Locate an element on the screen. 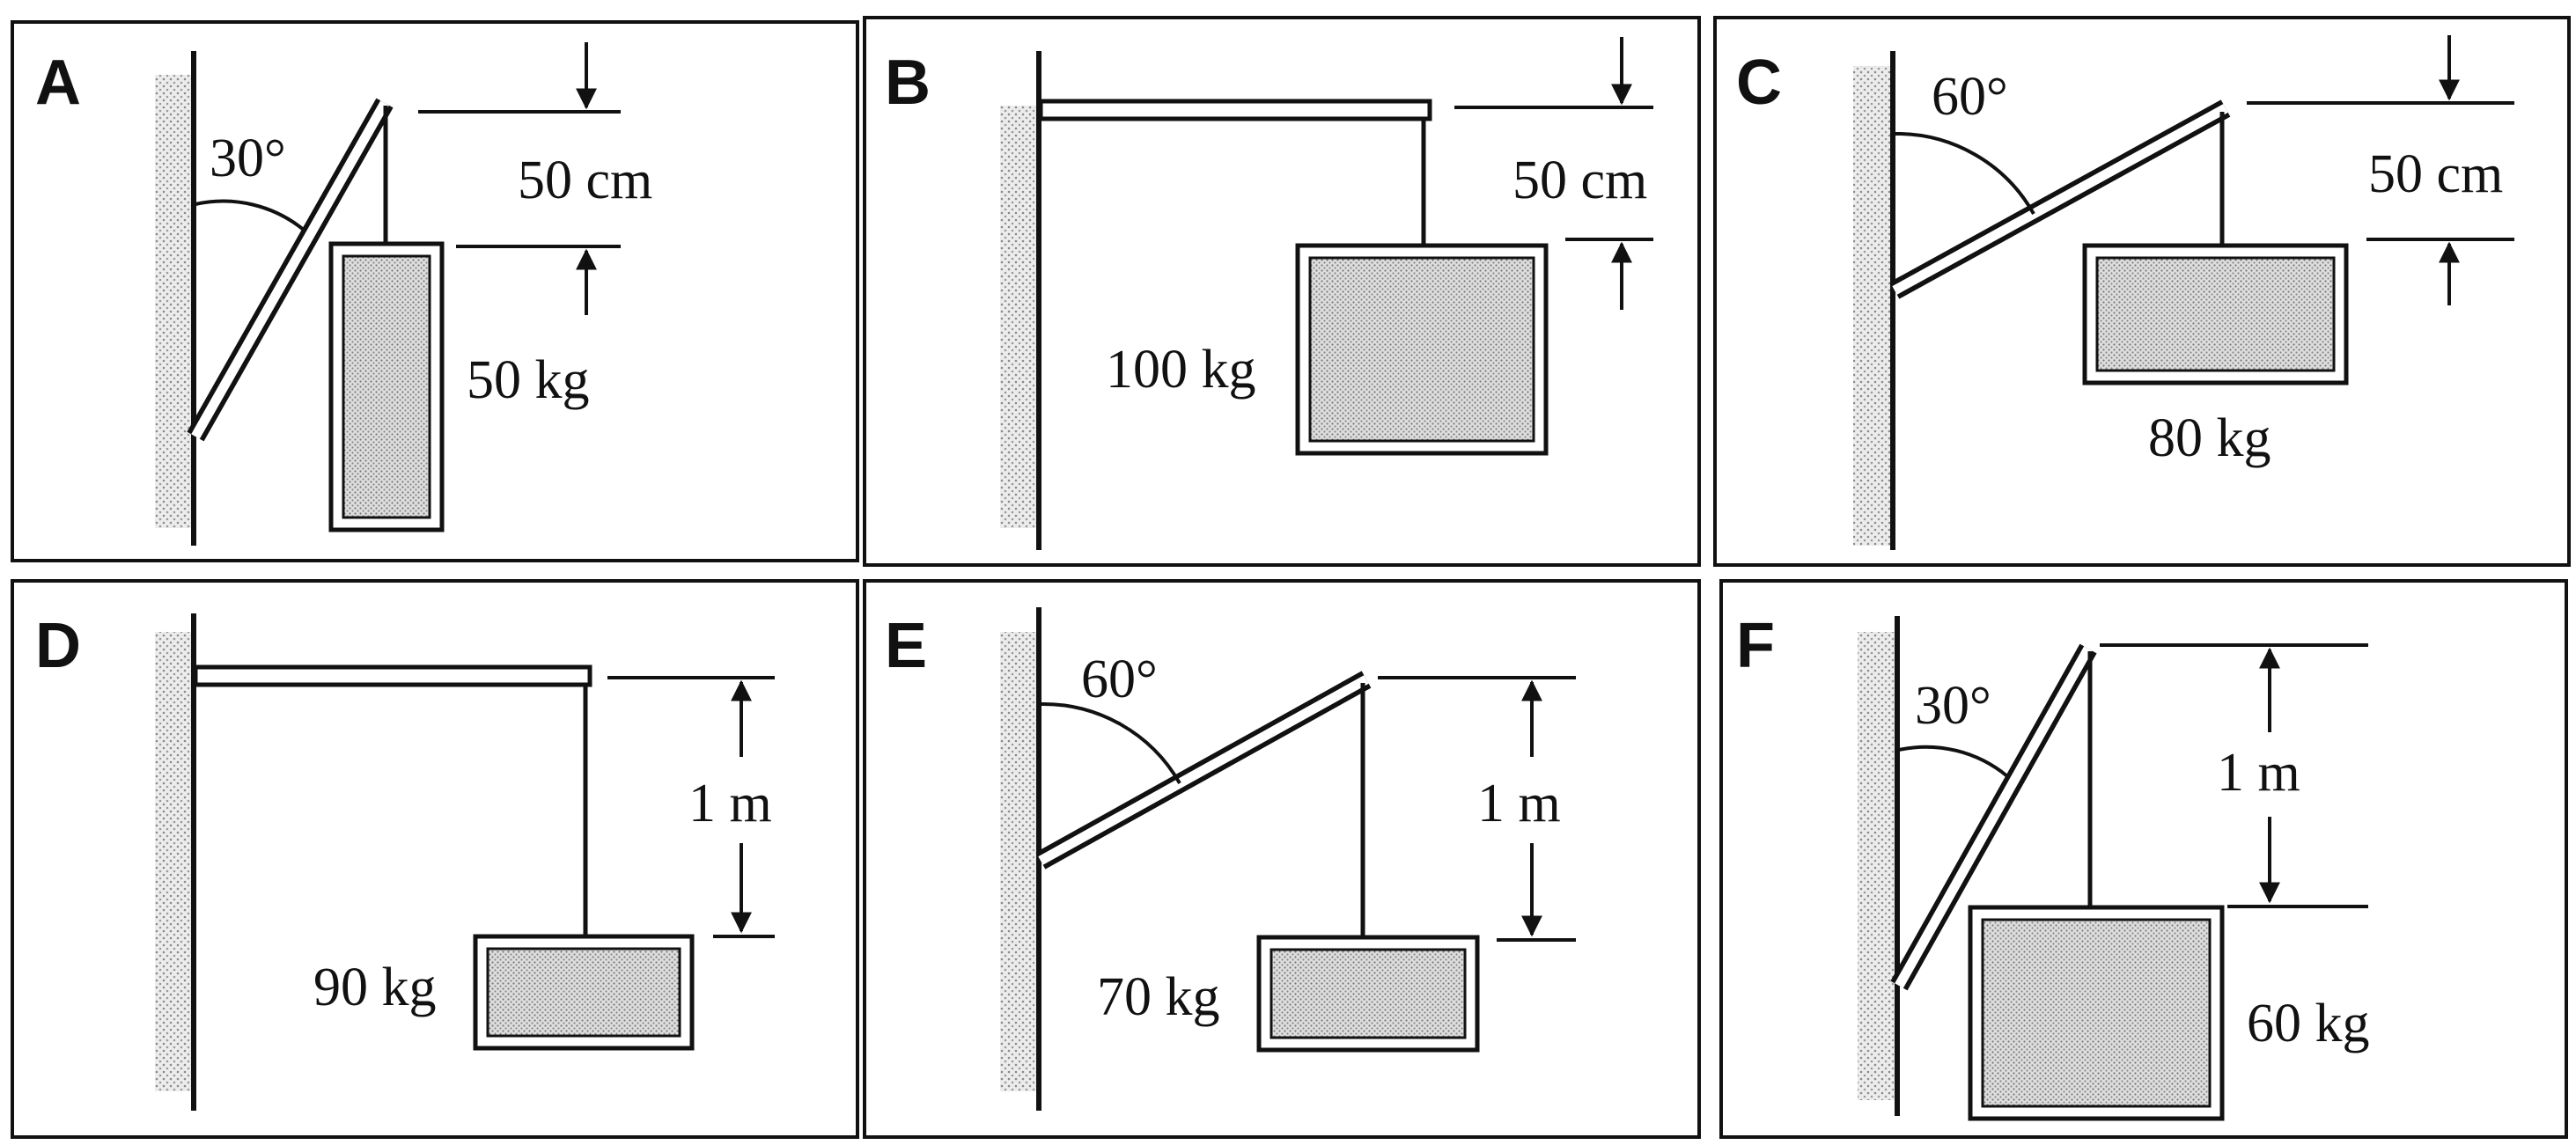 The image size is (2576, 1145). mass-label: 80 kg is located at coordinates (2209, 438).